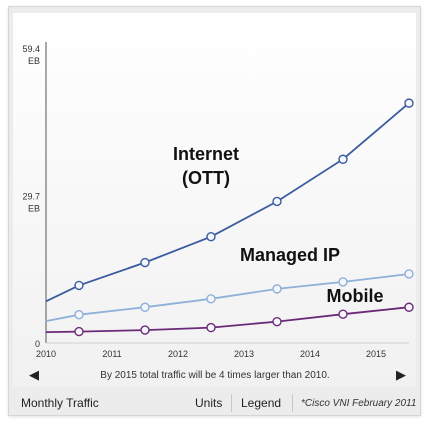 The image size is (431, 425). I want to click on y-tick-label: 0, so click(37, 344).